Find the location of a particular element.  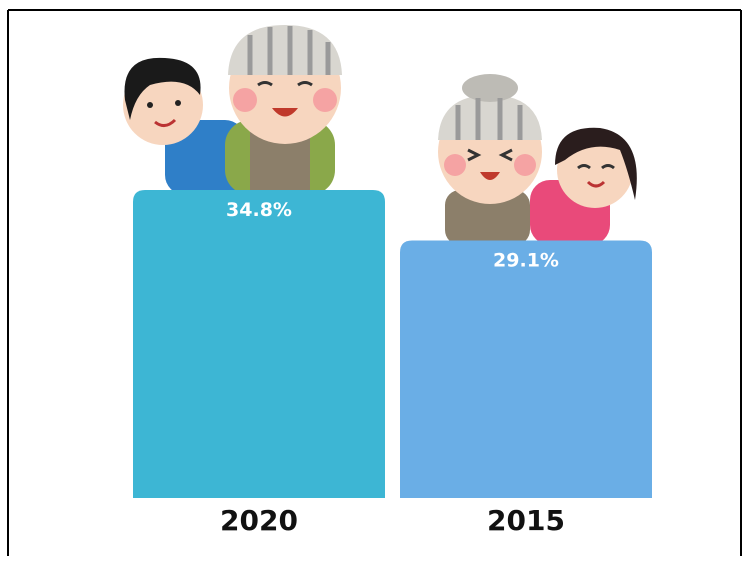

illustration-grandfather-and-boy is located at coordinates (232, 110).